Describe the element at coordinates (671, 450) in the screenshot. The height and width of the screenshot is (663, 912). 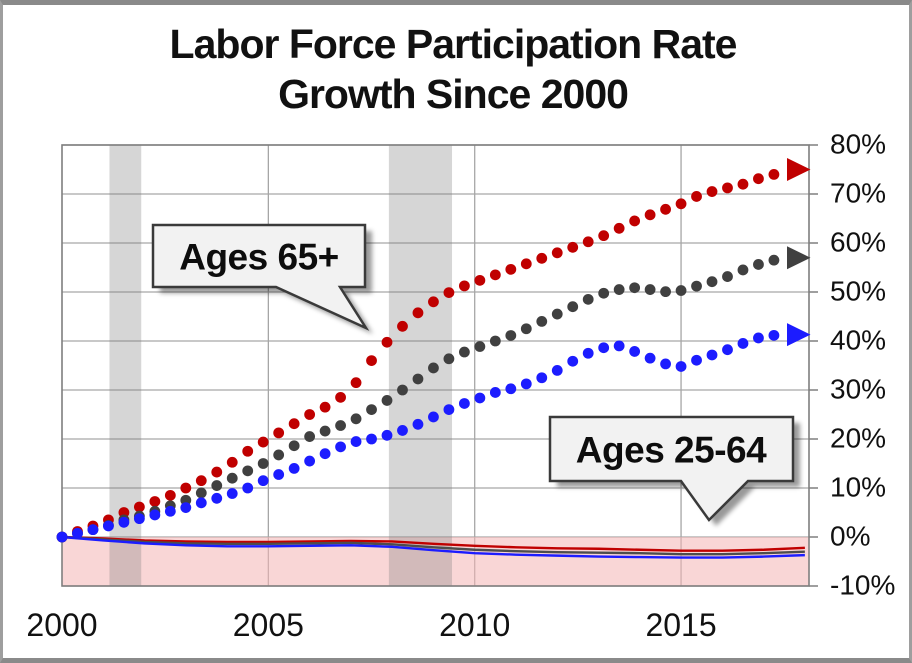
I see `callout-ages-25-64-label: Ages 25-64` at that location.